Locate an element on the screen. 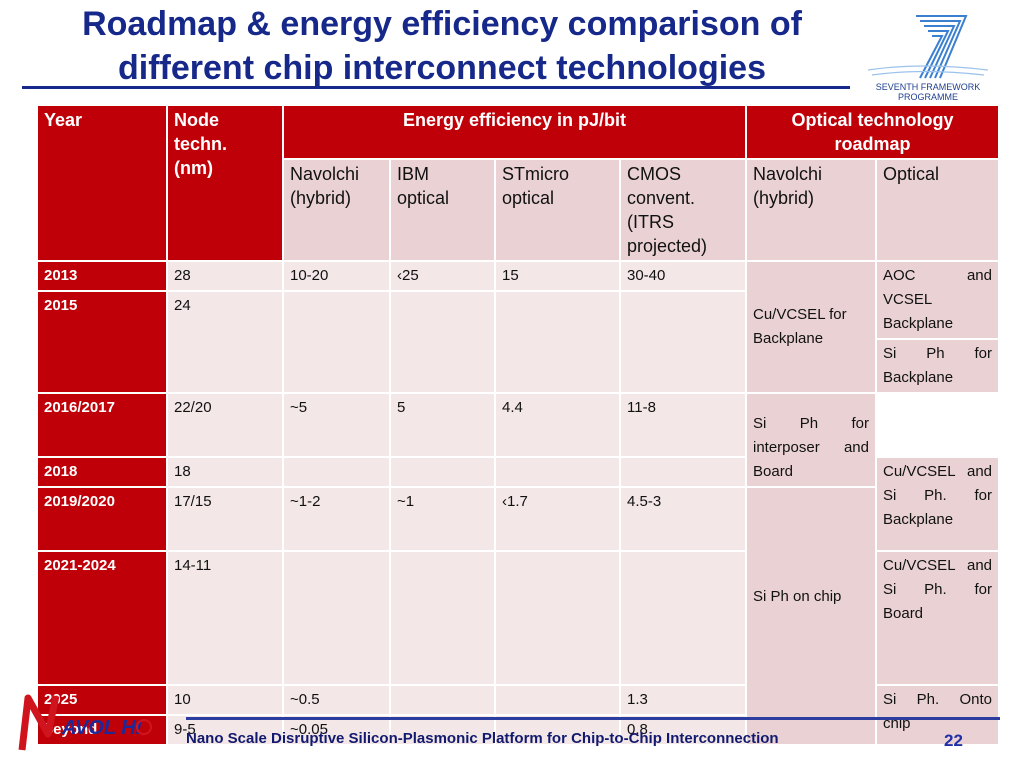 The height and width of the screenshot is (768, 1024). subheader-ibm: IBM optical is located at coordinates (442, 210).